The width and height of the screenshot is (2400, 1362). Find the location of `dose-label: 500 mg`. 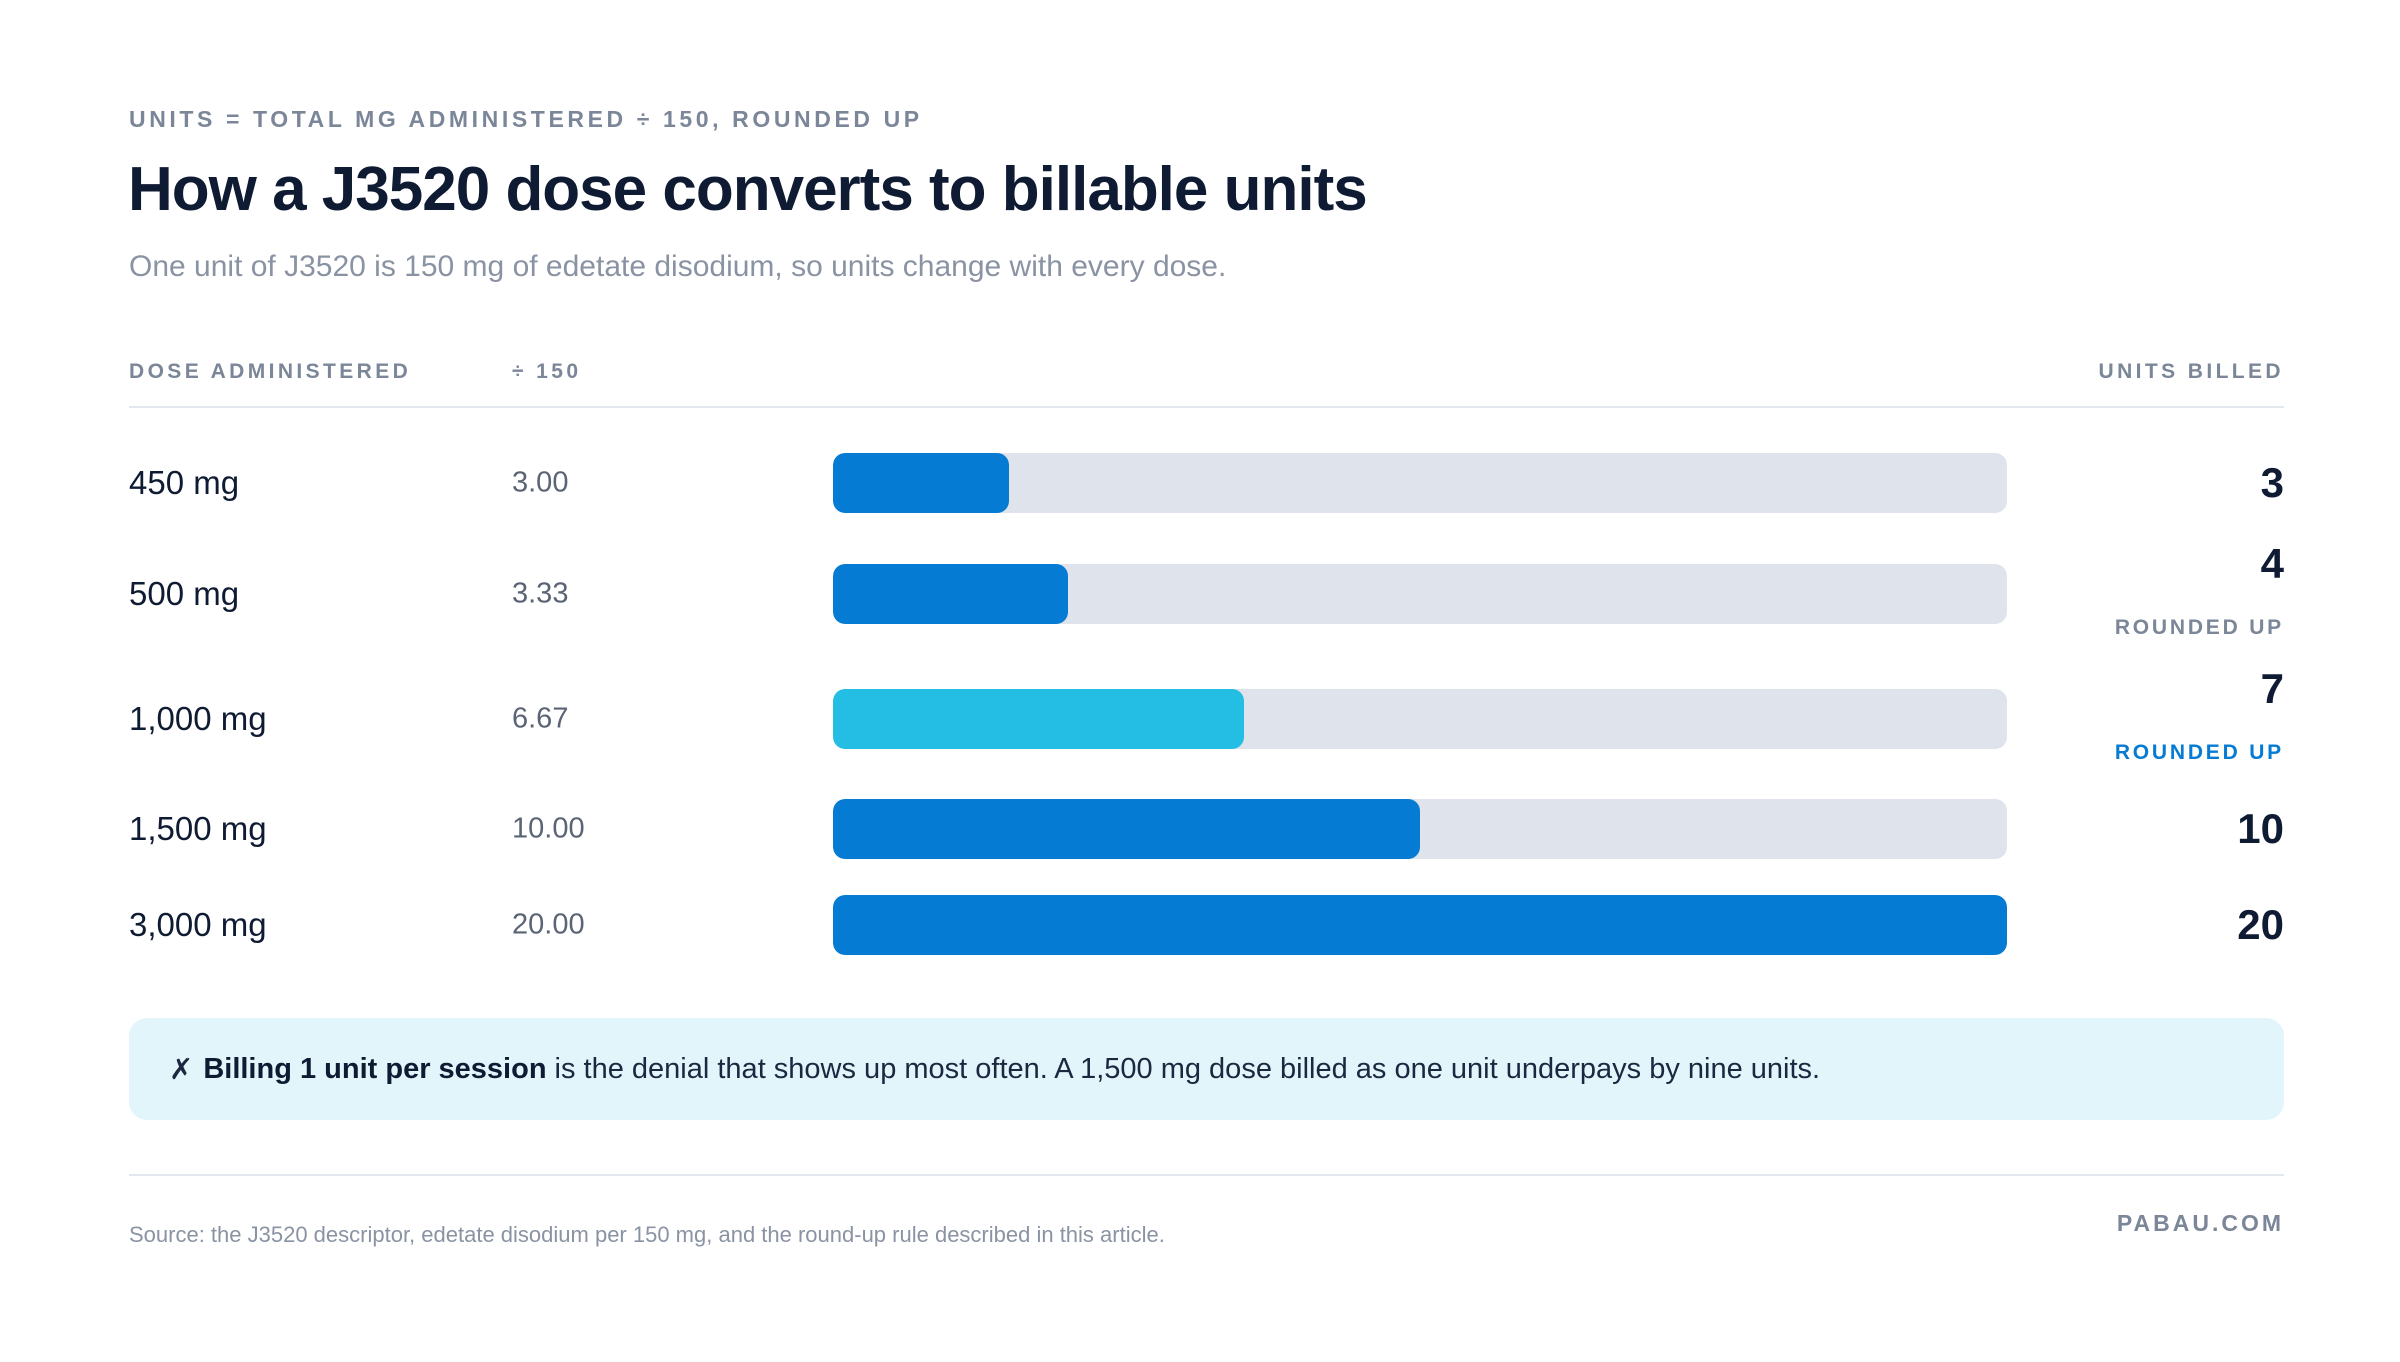

dose-label: 500 mg is located at coordinates (184, 593).